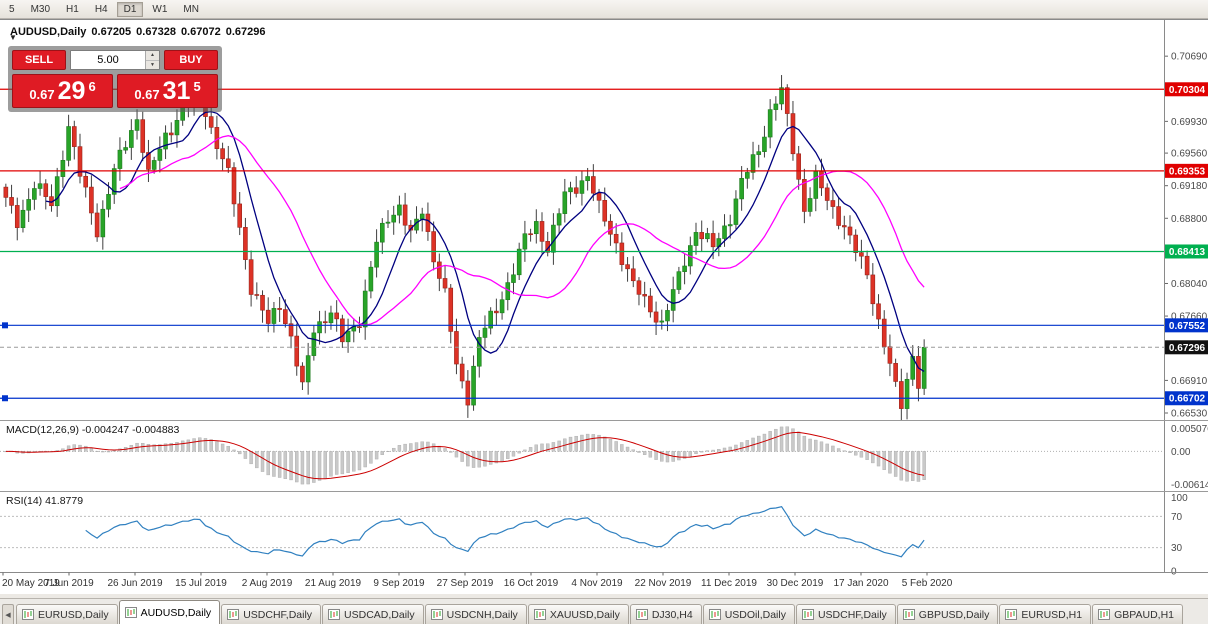 Image resolution: width=1208 pixels, height=624 pixels. I want to click on volume-value: 5.00, so click(108, 60).